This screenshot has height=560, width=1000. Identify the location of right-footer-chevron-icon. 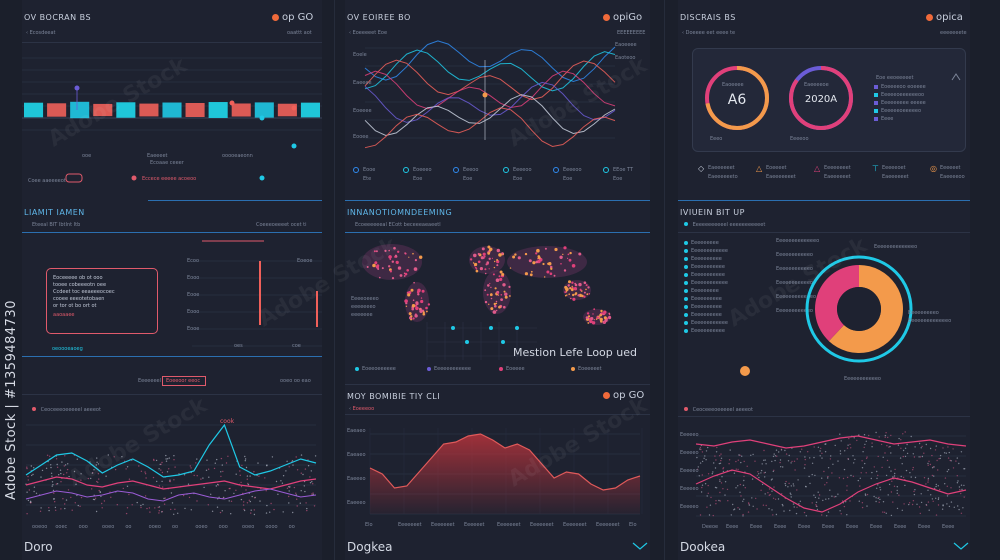
(961, 546).